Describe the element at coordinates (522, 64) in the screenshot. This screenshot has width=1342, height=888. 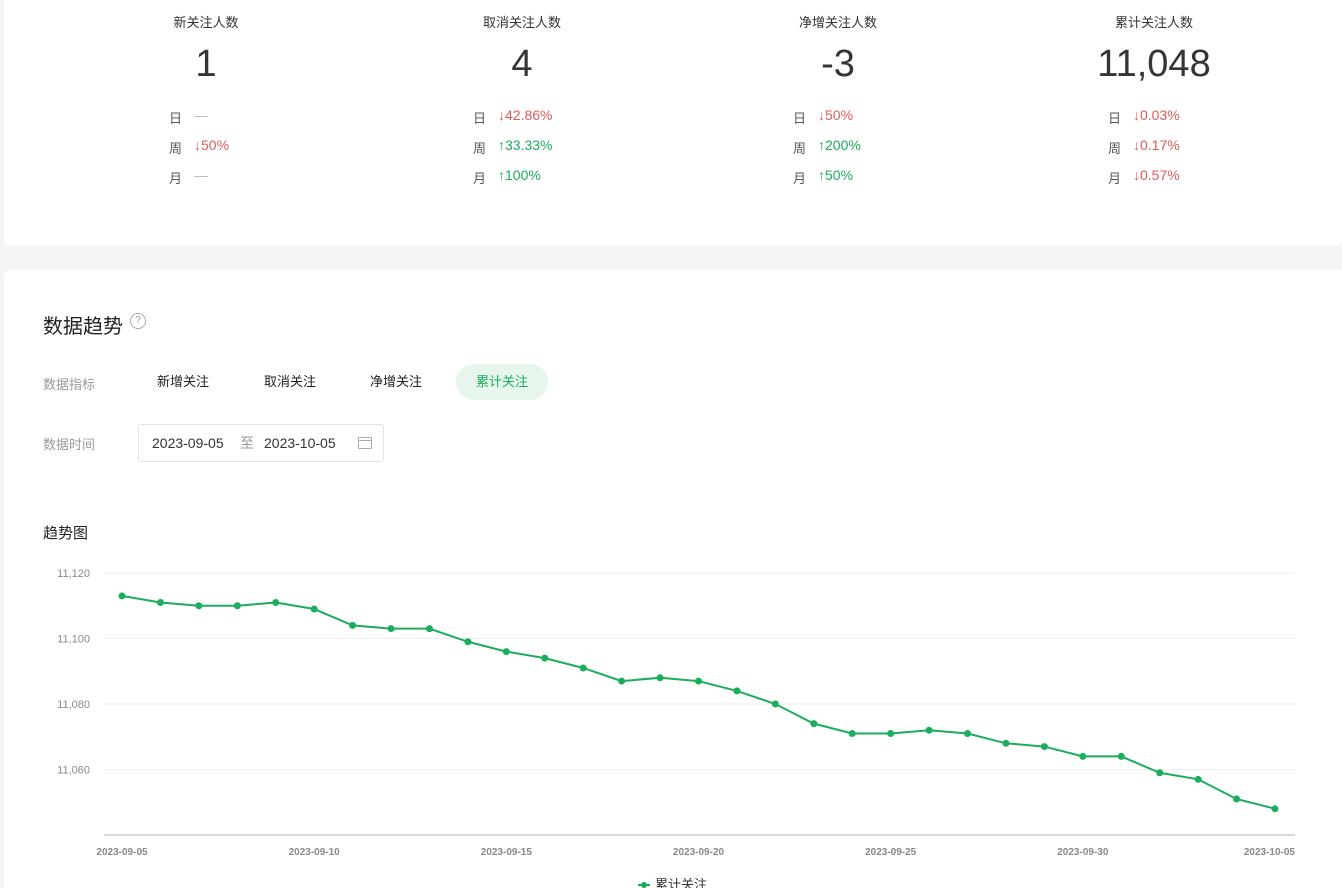
I see `stat-value: 4` at that location.